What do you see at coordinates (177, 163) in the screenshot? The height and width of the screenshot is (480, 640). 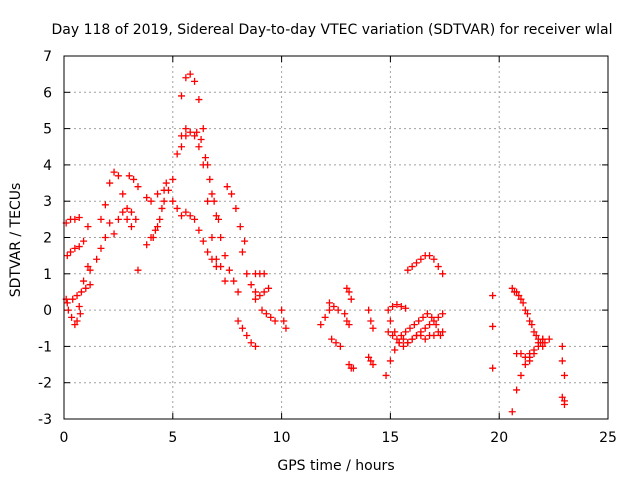 I see `series-arc-m` at bounding box center [177, 163].